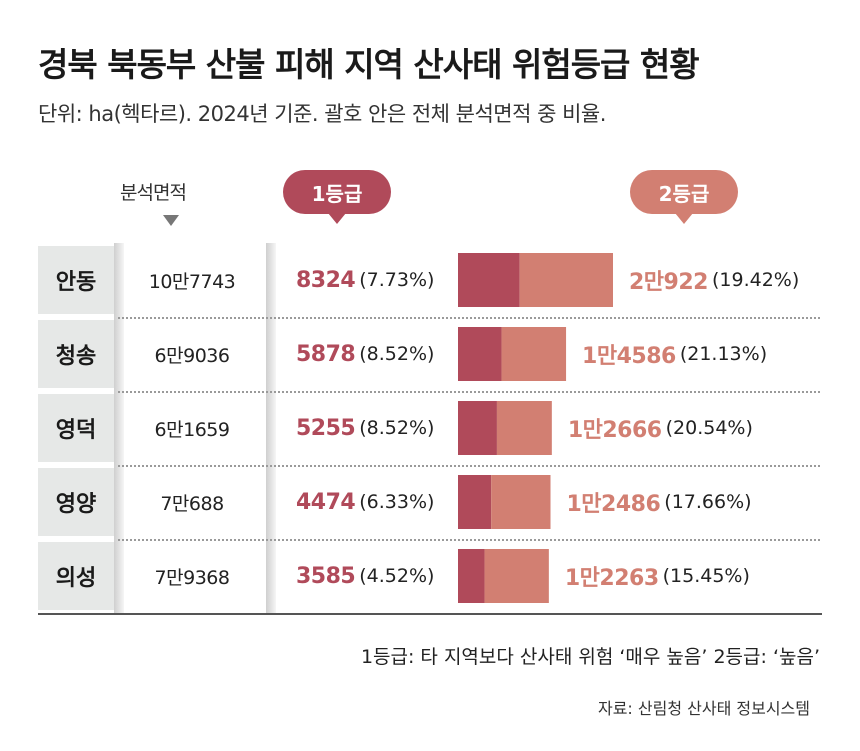 Image resolution: width=860 pixels, height=751 pixels. I want to click on grade1-value: 4474, so click(326, 502).